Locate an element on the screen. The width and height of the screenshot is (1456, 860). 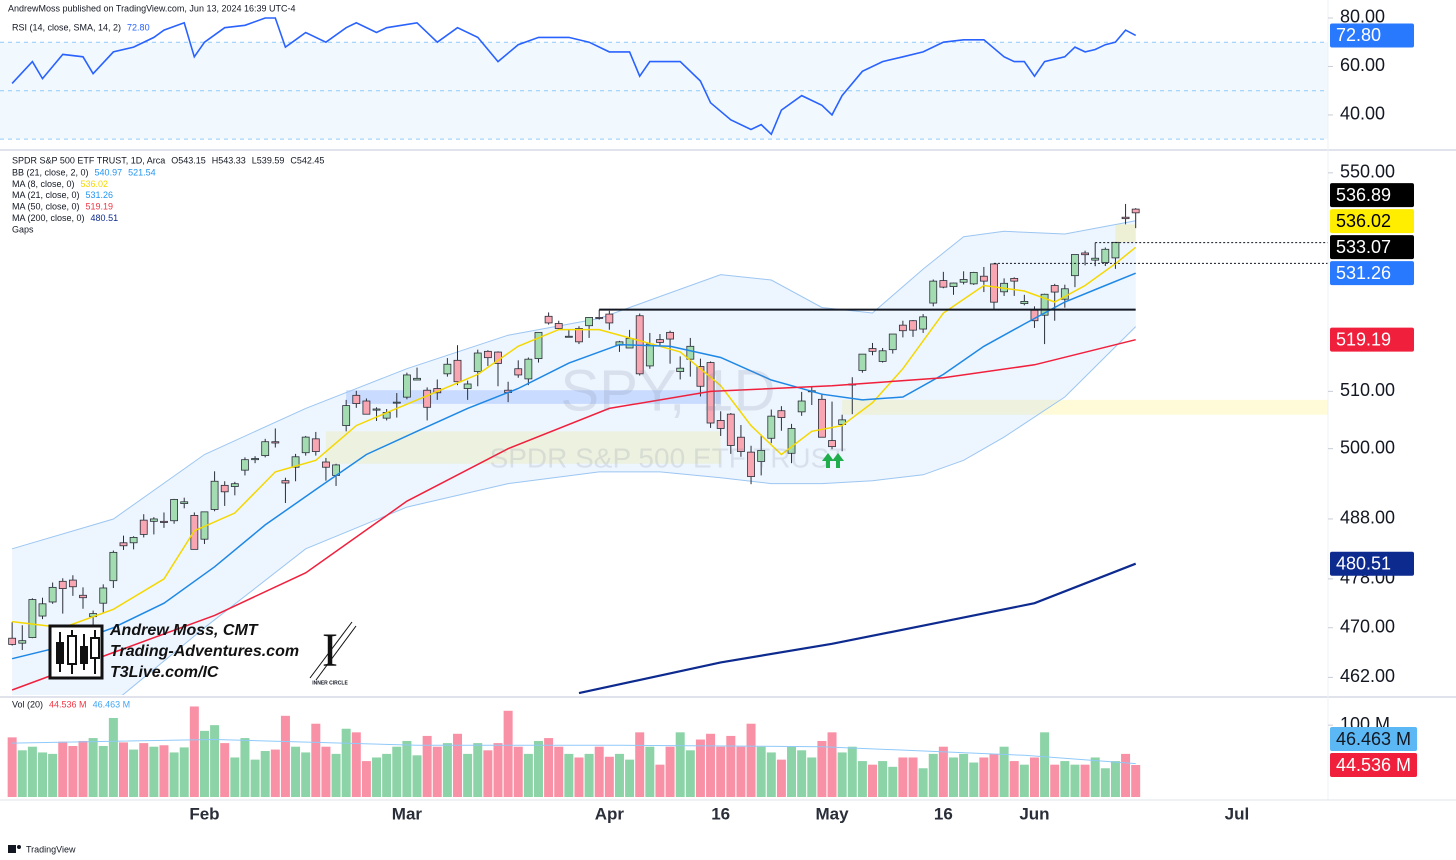
signal-arrows is located at coordinates (833, 460).